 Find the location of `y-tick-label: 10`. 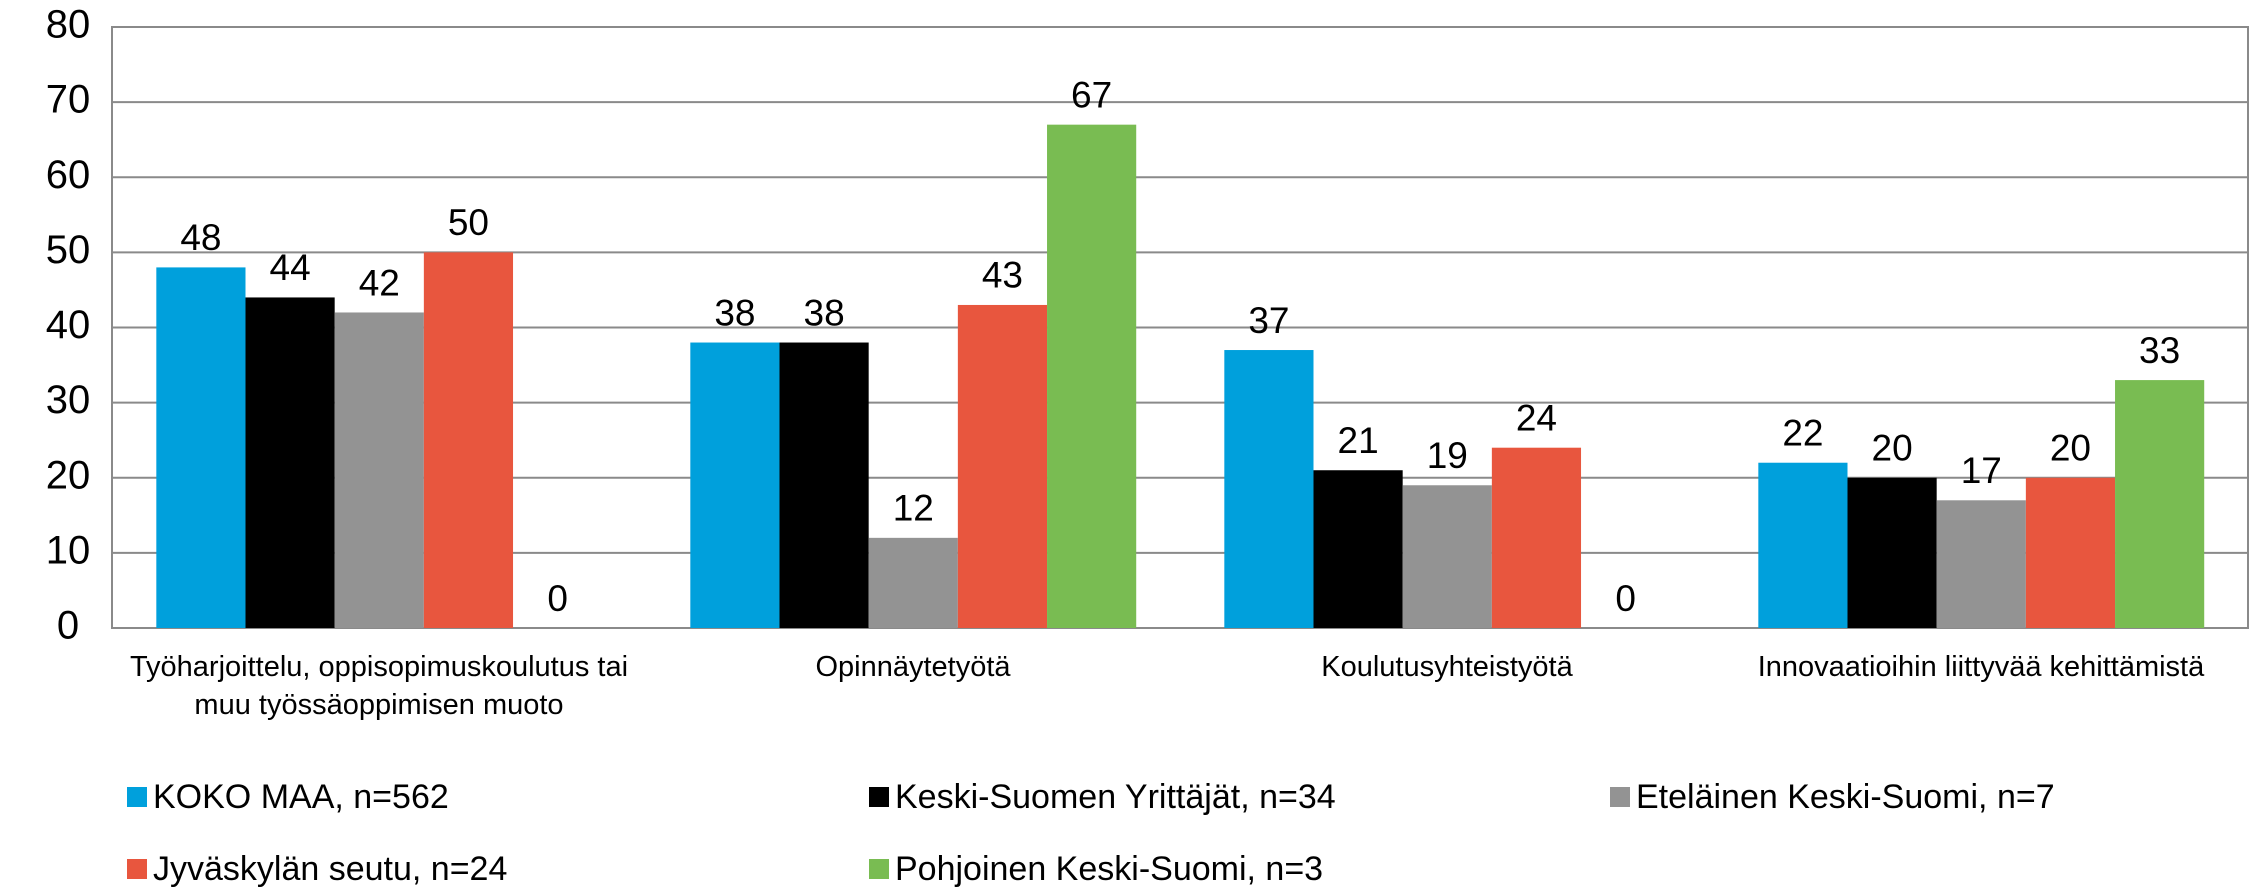

y-tick-label: 10 is located at coordinates (68, 550).